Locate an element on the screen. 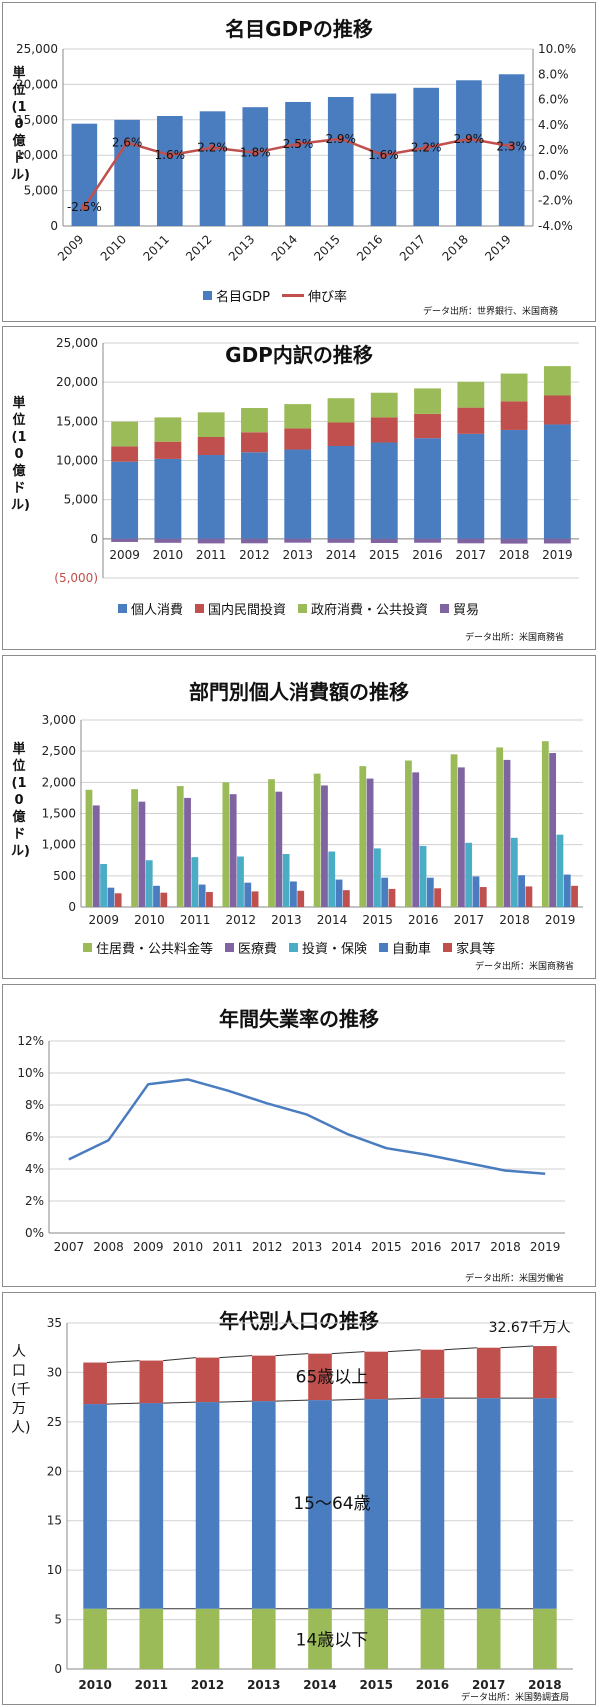 This screenshot has width=600, height=1707. y2-tick-label: 10.0% is located at coordinates (557, 49).